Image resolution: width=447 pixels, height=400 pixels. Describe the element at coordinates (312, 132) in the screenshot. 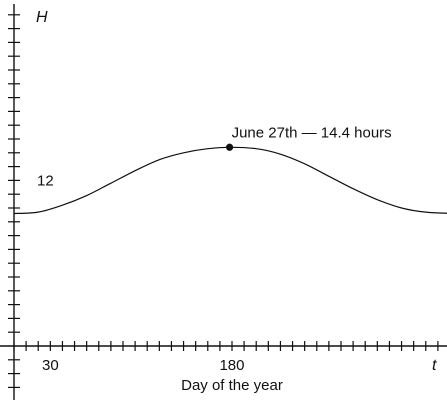

I see `peak-annotation: June 27th — 14.4 hours` at that location.